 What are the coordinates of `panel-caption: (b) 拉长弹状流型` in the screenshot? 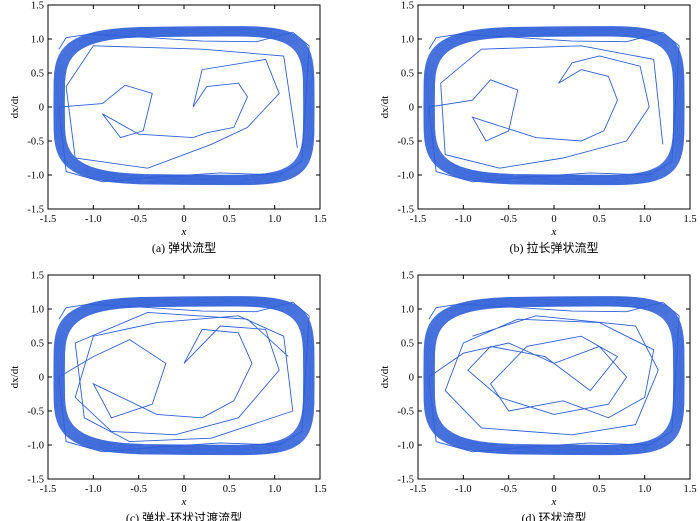 It's located at (554, 247).